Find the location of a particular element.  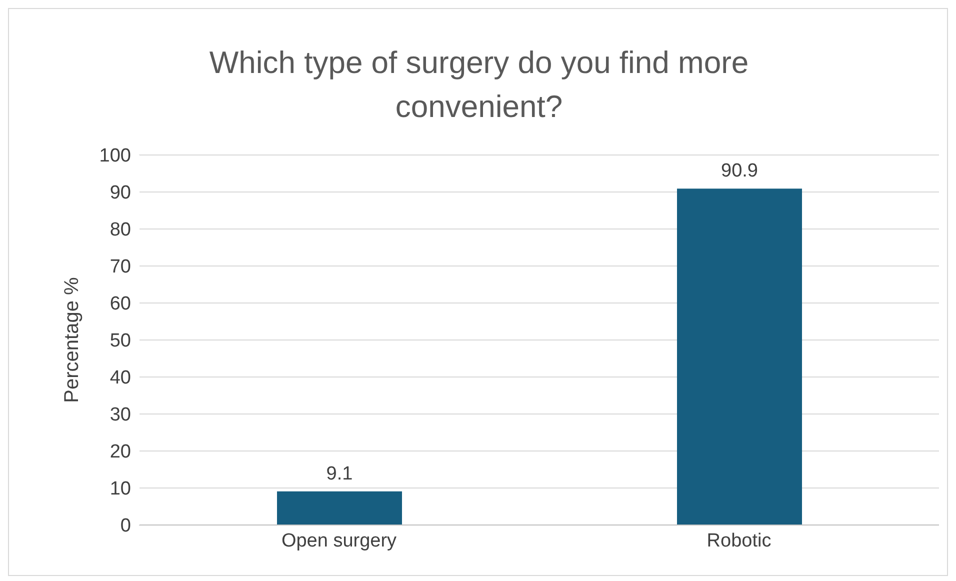

x-tick-label: Robotic is located at coordinates (739, 541).